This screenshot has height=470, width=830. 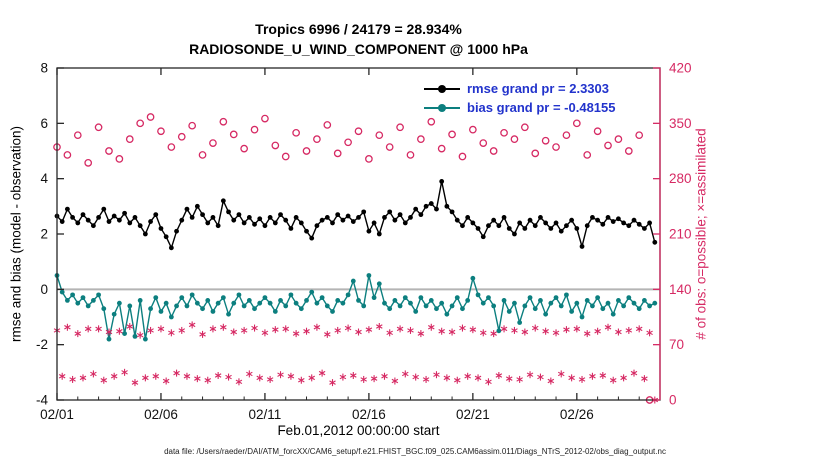 I want to click on x-tick-label: 02/26, so click(x=577, y=414).